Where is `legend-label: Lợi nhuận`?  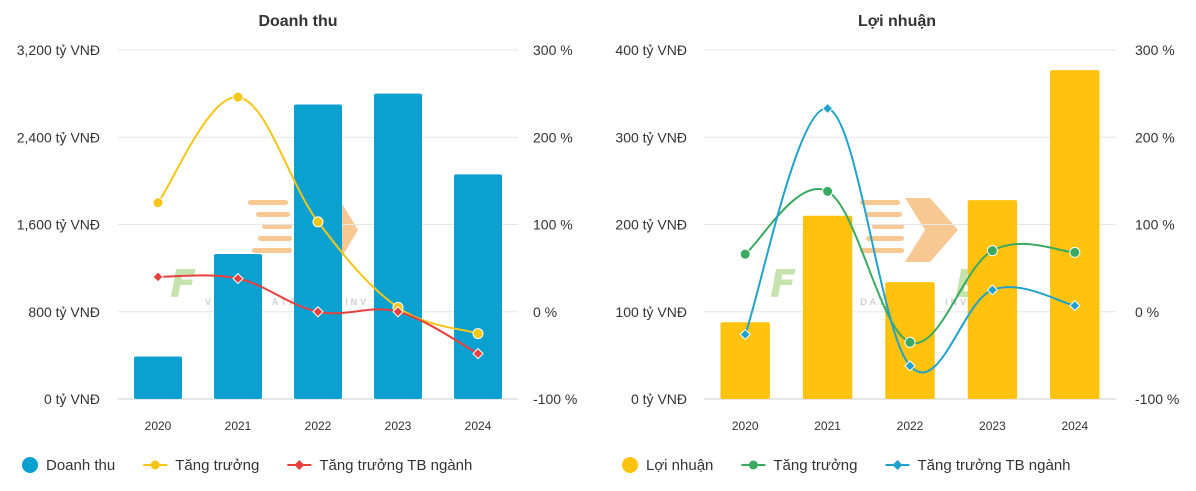 legend-label: Lợi nhuận is located at coordinates (679, 465).